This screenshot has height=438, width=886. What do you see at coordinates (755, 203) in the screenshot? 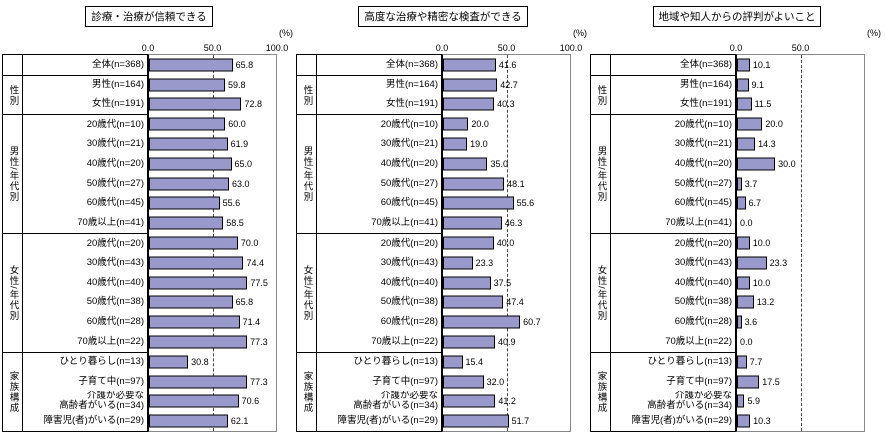
I see `bar-value-label: 6.7` at bounding box center [755, 203].